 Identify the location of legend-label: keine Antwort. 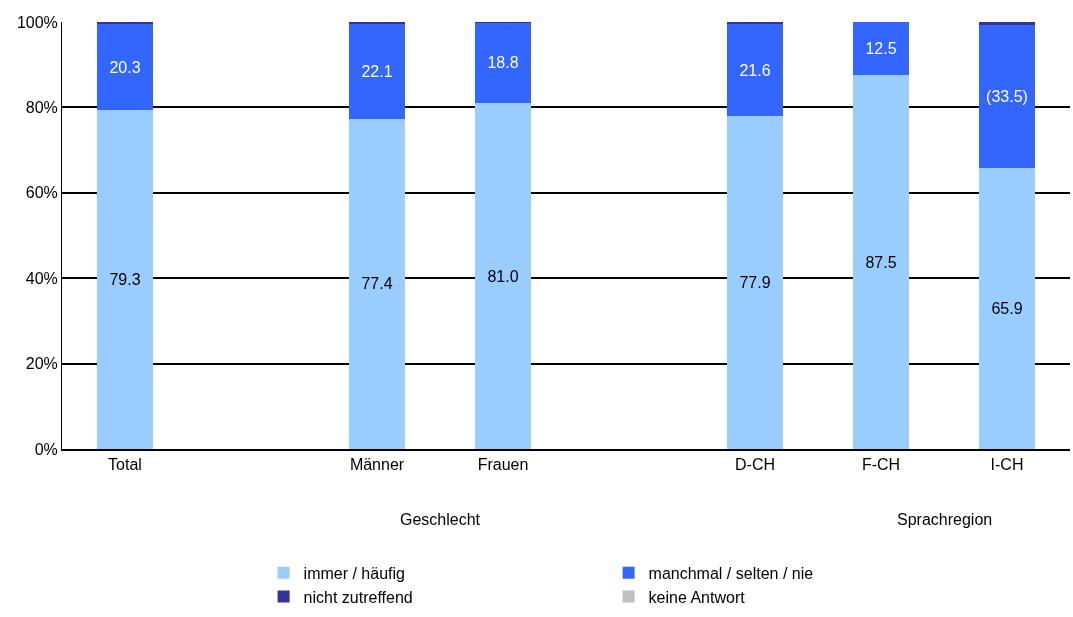
(697, 597).